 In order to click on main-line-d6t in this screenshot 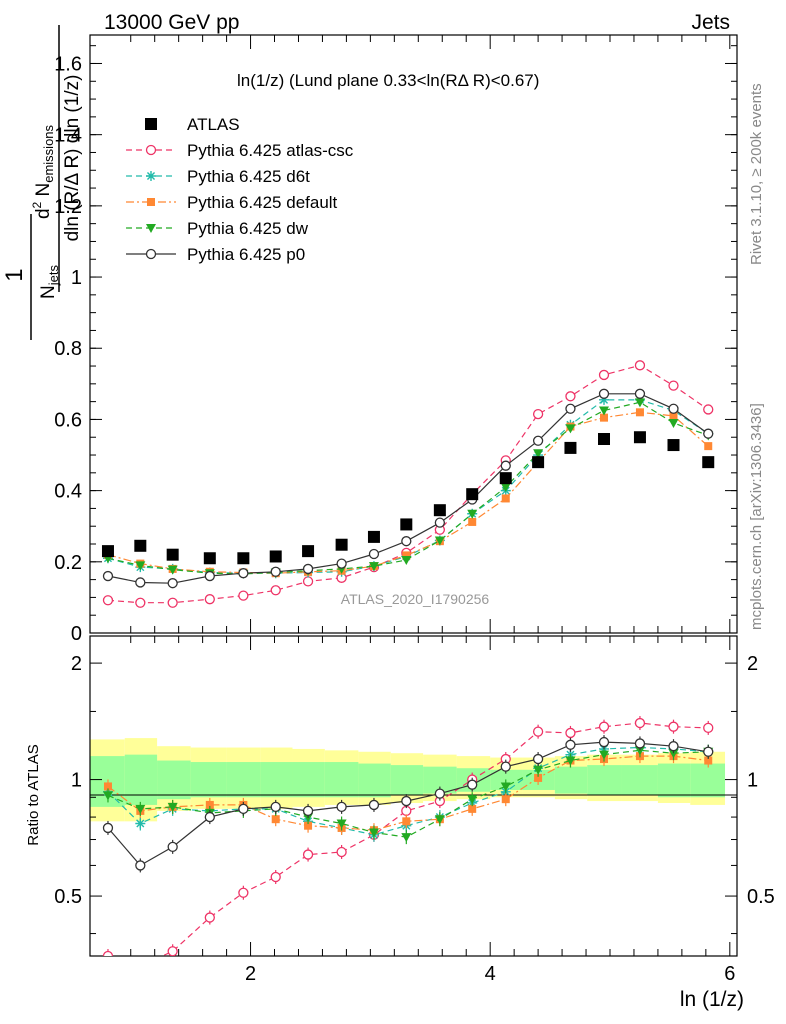, I will do `click(408, 486)`.